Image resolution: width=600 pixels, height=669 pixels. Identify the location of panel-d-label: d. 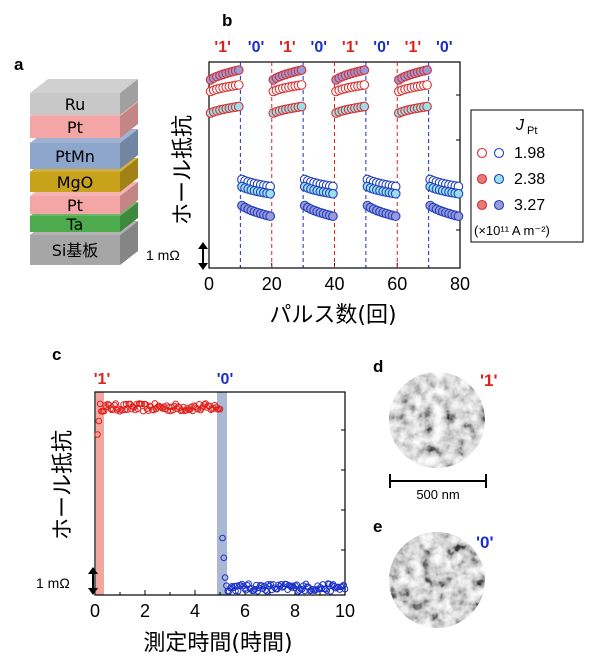
(378, 366).